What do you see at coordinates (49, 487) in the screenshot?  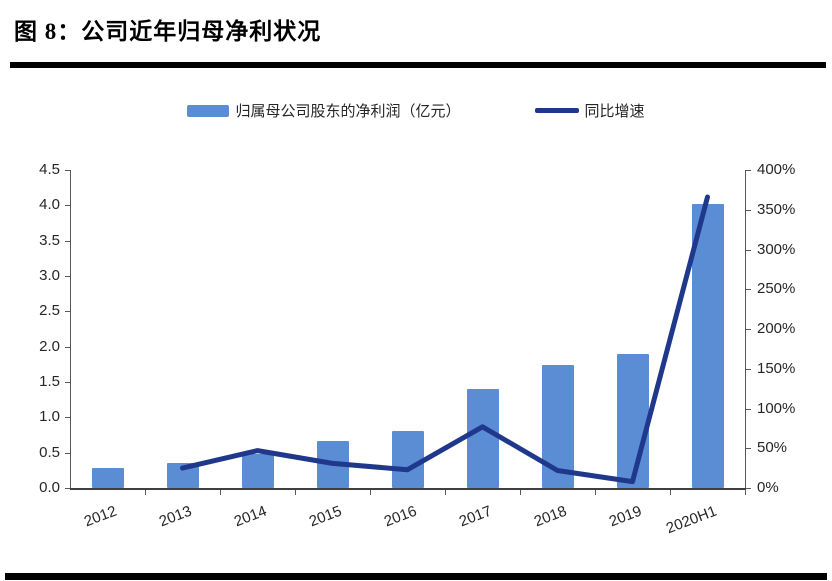 I see `y-axis-tick-label-left: 0.0` at bounding box center [49, 487].